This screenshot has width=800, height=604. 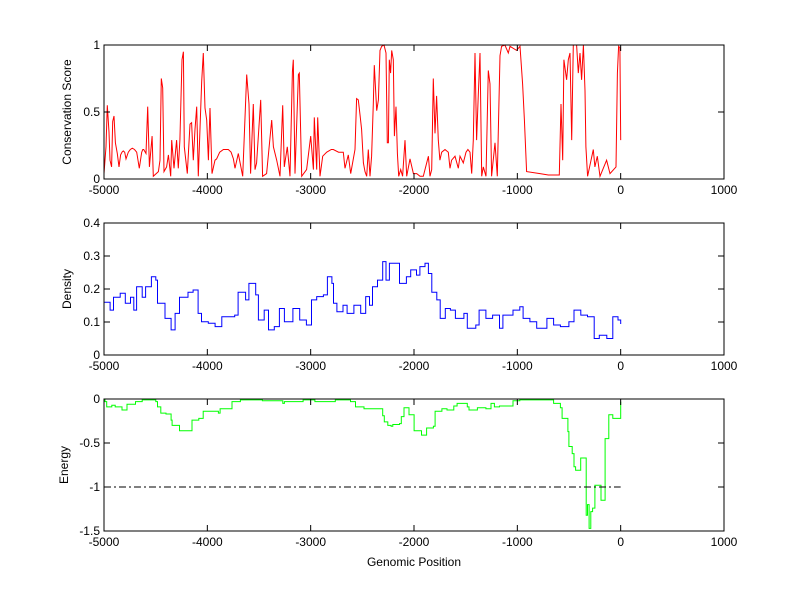 What do you see at coordinates (89, 531) in the screenshot?
I see `y-tick-label: -1.5` at bounding box center [89, 531].